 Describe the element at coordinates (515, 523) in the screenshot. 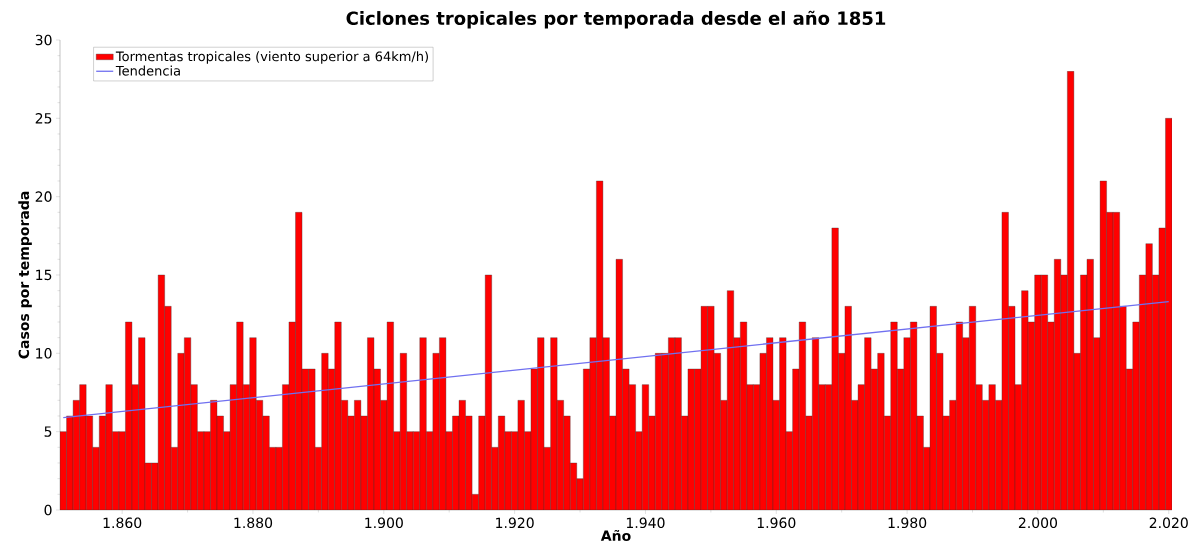

I see `x-tick-label: 1.920` at that location.